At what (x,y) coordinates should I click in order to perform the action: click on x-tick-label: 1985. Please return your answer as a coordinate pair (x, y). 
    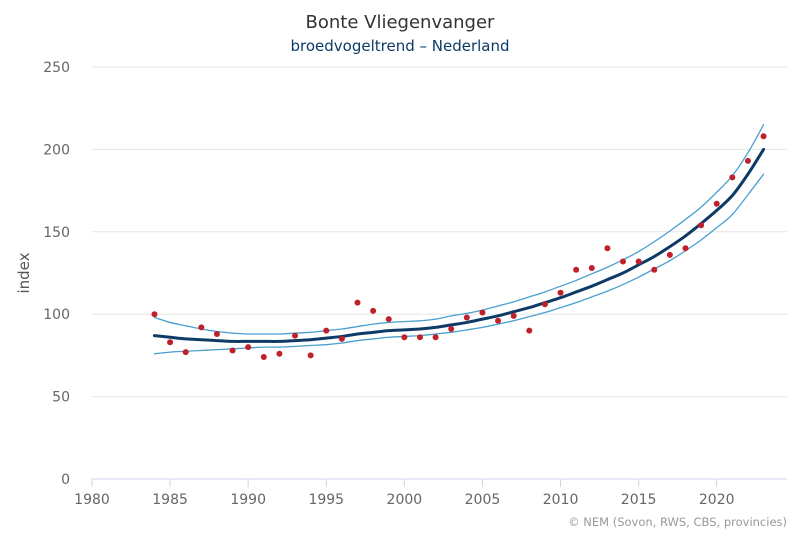
    Looking at the image, I should click on (170, 500).